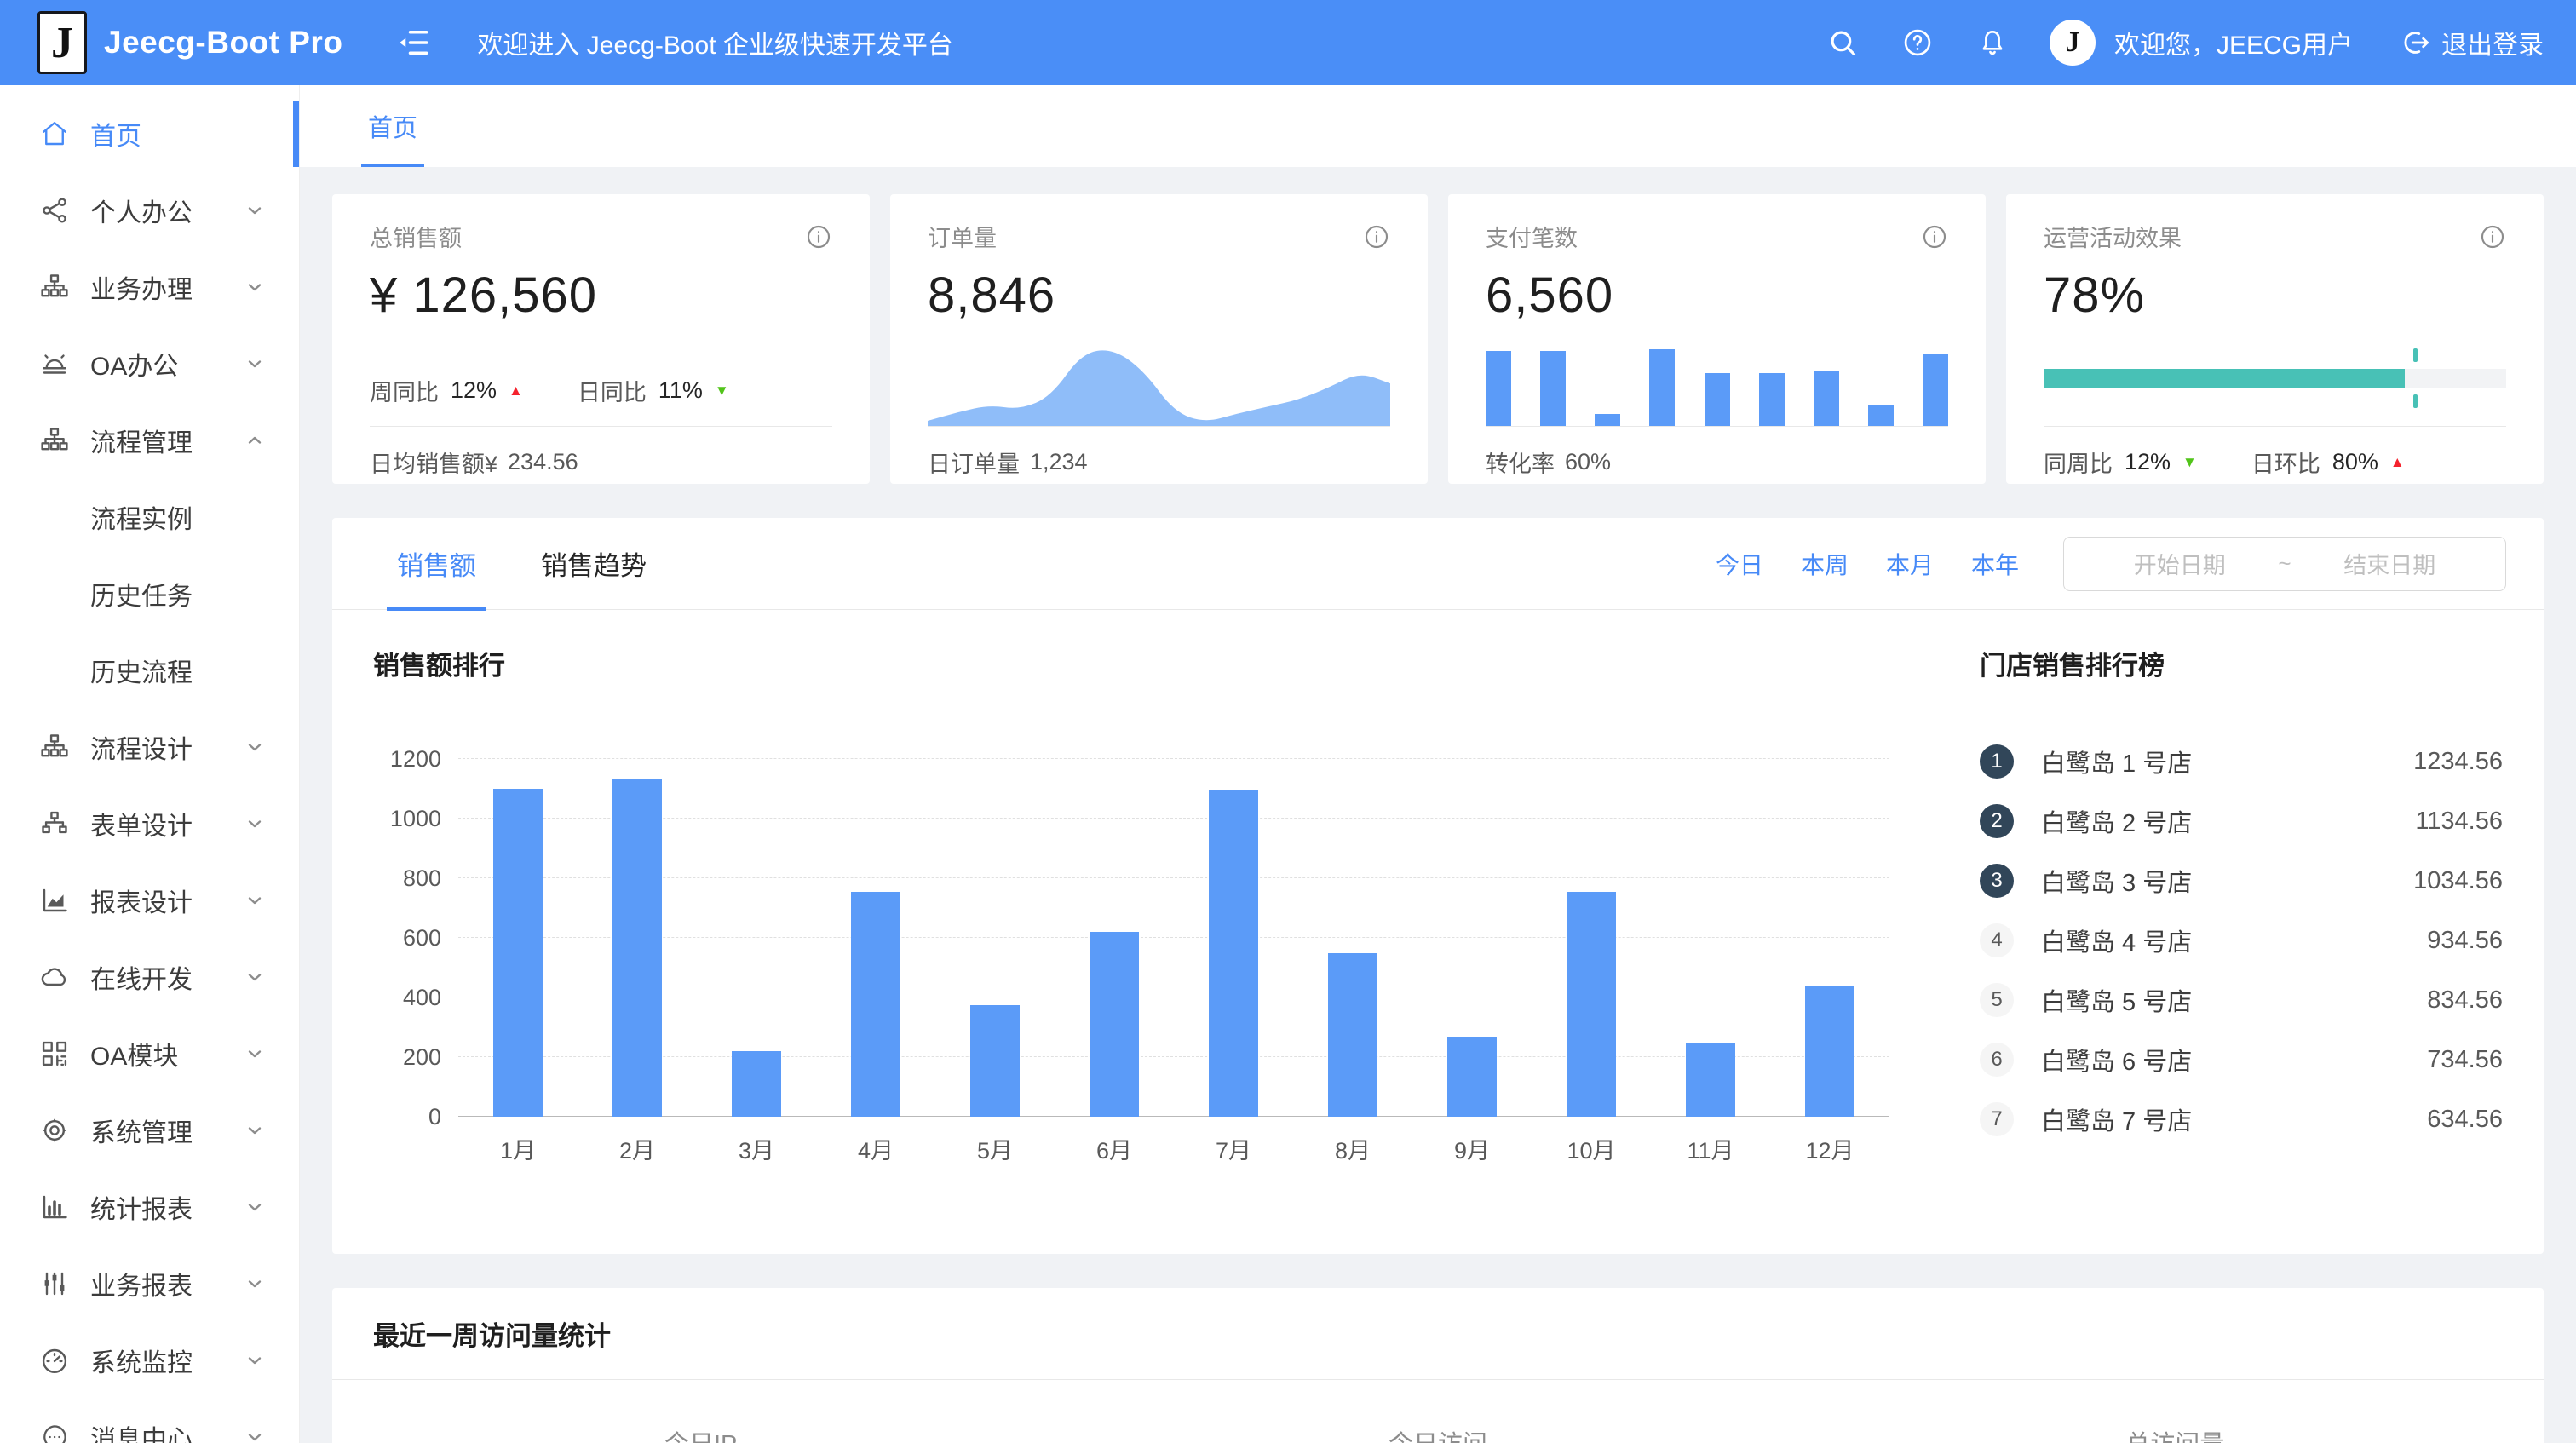 This screenshot has width=2576, height=1443. What do you see at coordinates (1995, 564) in the screenshot?
I see `quick-link-3: 本年` at bounding box center [1995, 564].